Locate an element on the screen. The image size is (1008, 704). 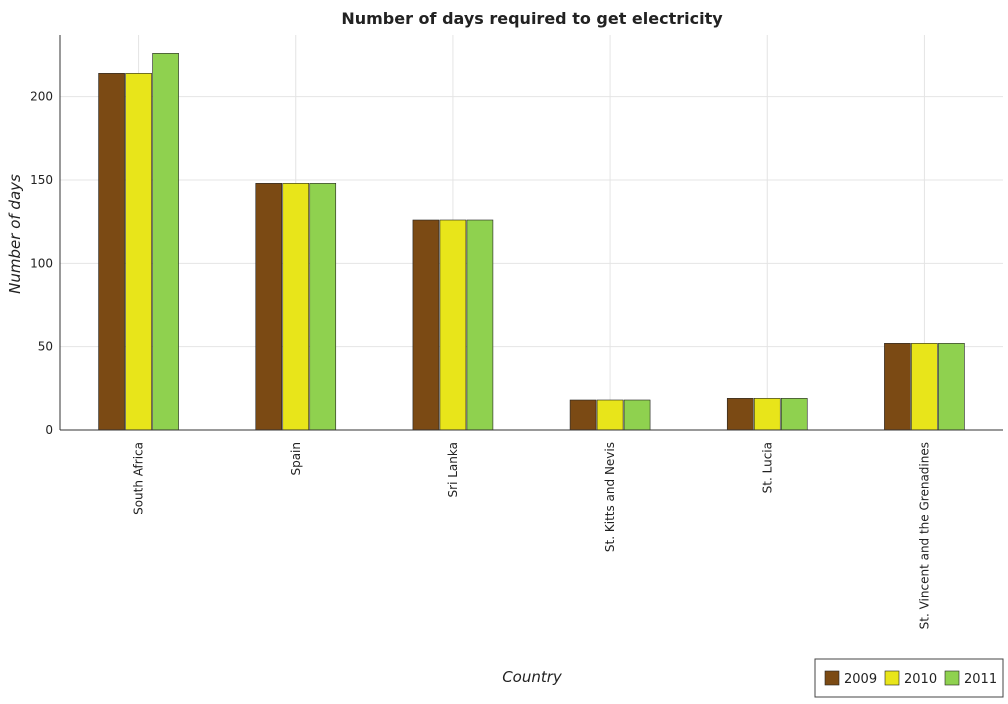
legend-label: 2010 is located at coordinates (920, 679).